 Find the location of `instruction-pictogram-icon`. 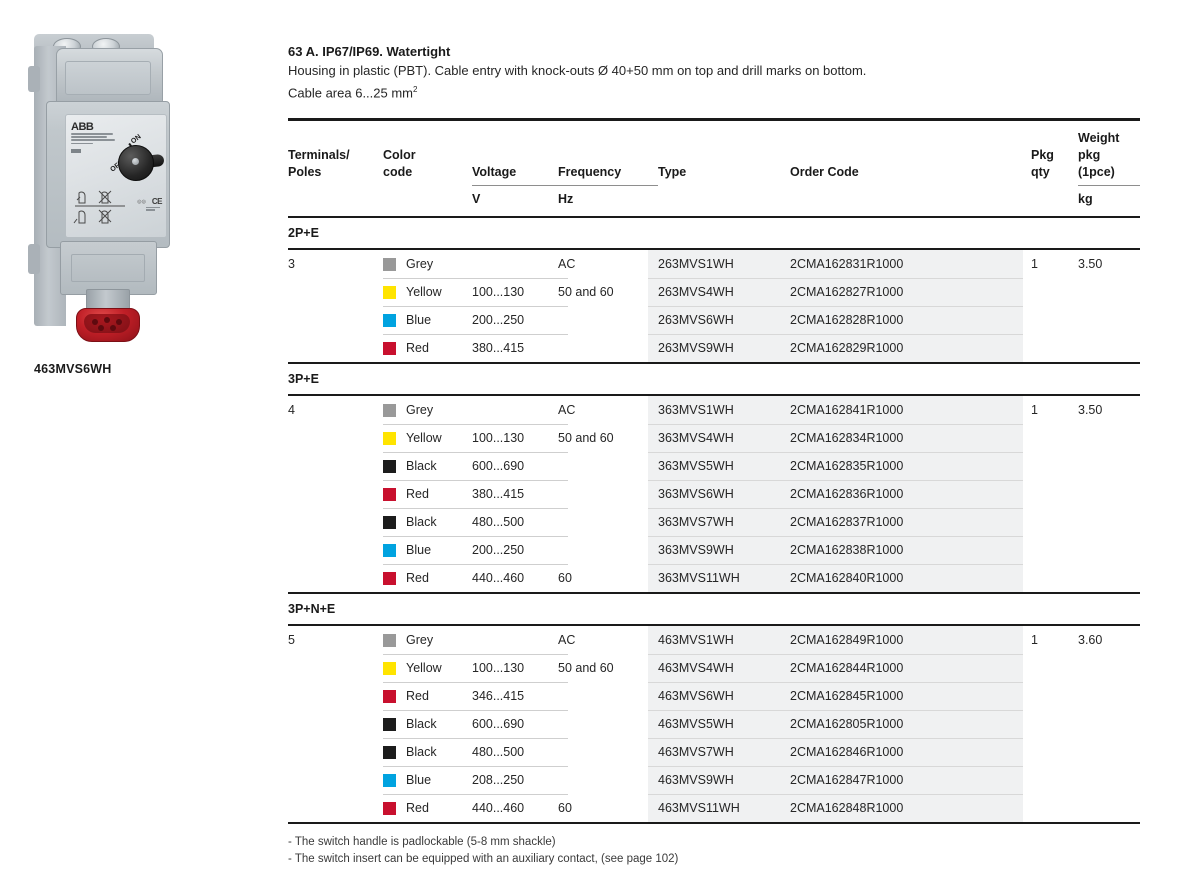

instruction-pictogram-icon is located at coordinates (100, 209).